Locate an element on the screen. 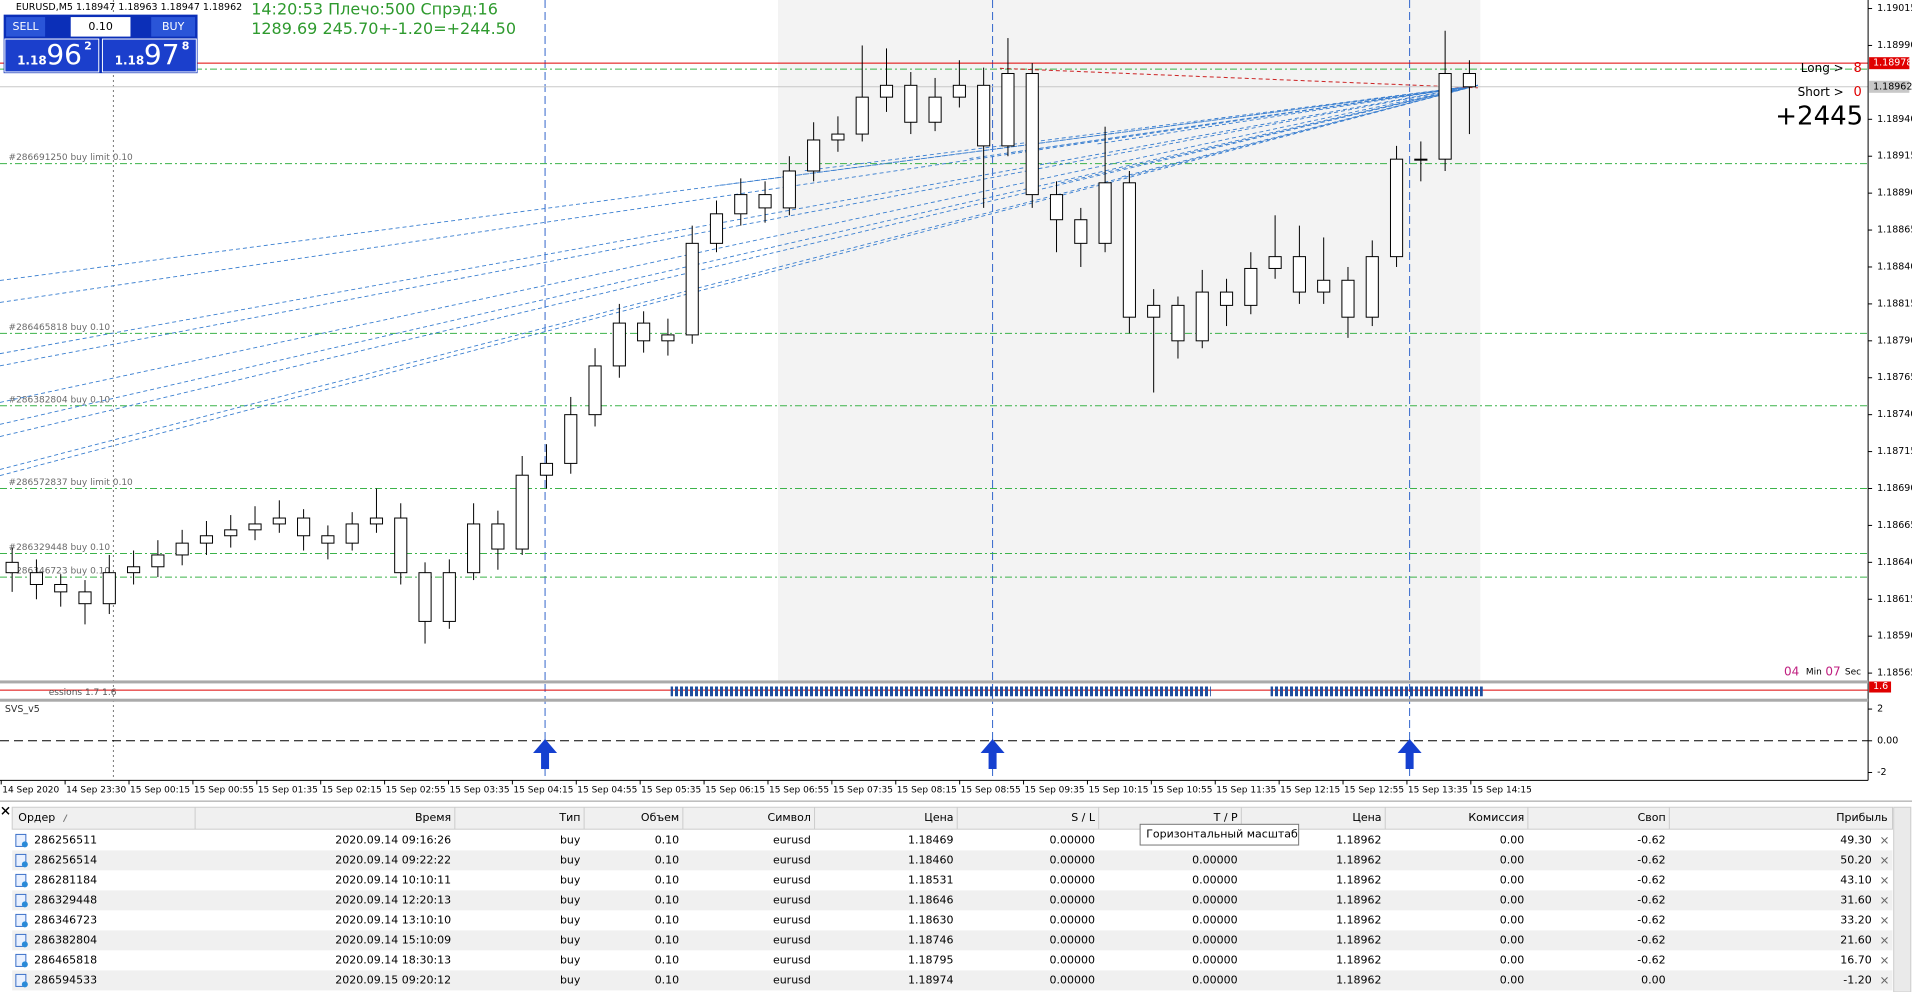 The width and height of the screenshot is (1912, 992). table-cell: 1.18974 is located at coordinates (931, 979).